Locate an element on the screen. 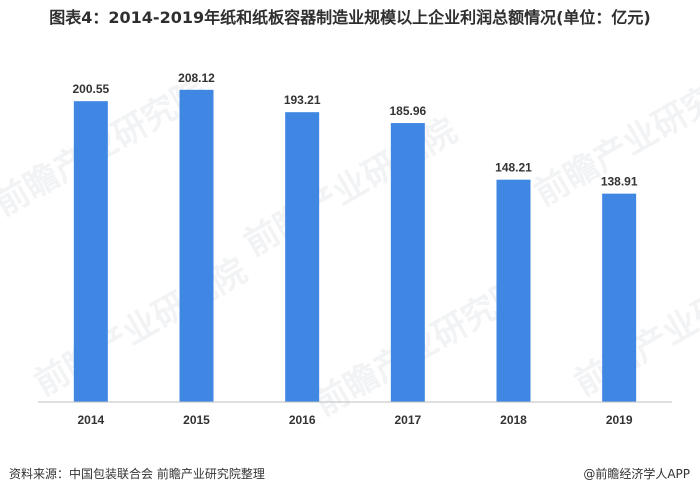 Image resolution: width=700 pixels, height=494 pixels. bar-2018 is located at coordinates (513, 290).